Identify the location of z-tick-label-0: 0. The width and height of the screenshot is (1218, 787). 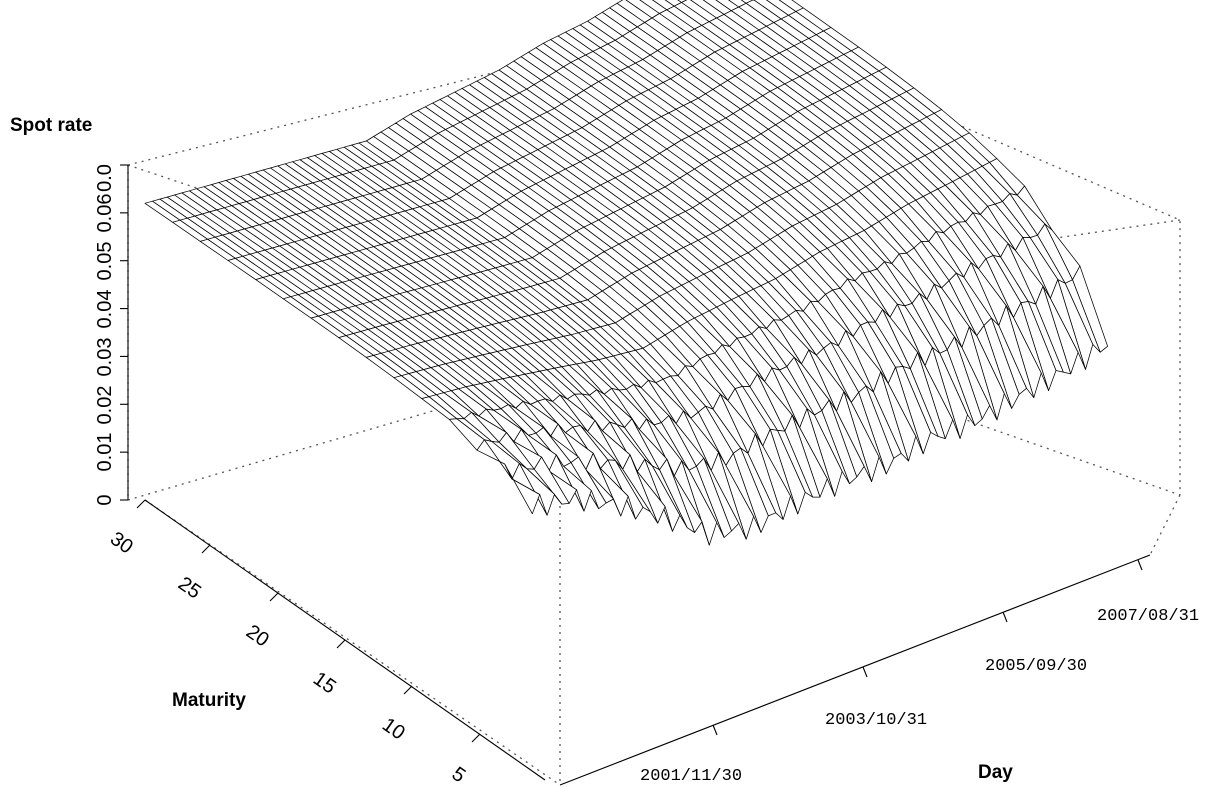
(105, 499).